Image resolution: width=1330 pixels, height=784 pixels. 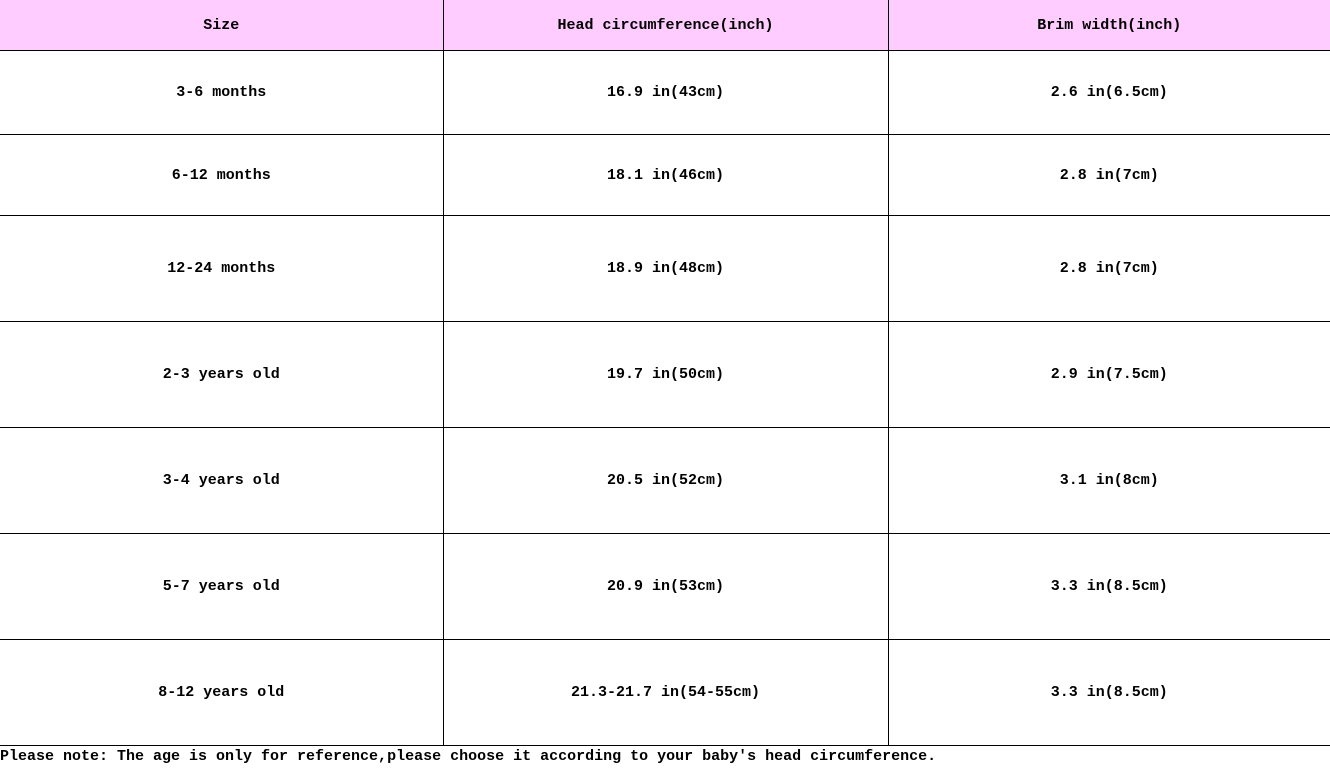 I want to click on cell-head-circumference: 20.9 in(53cm), so click(x=665, y=586).